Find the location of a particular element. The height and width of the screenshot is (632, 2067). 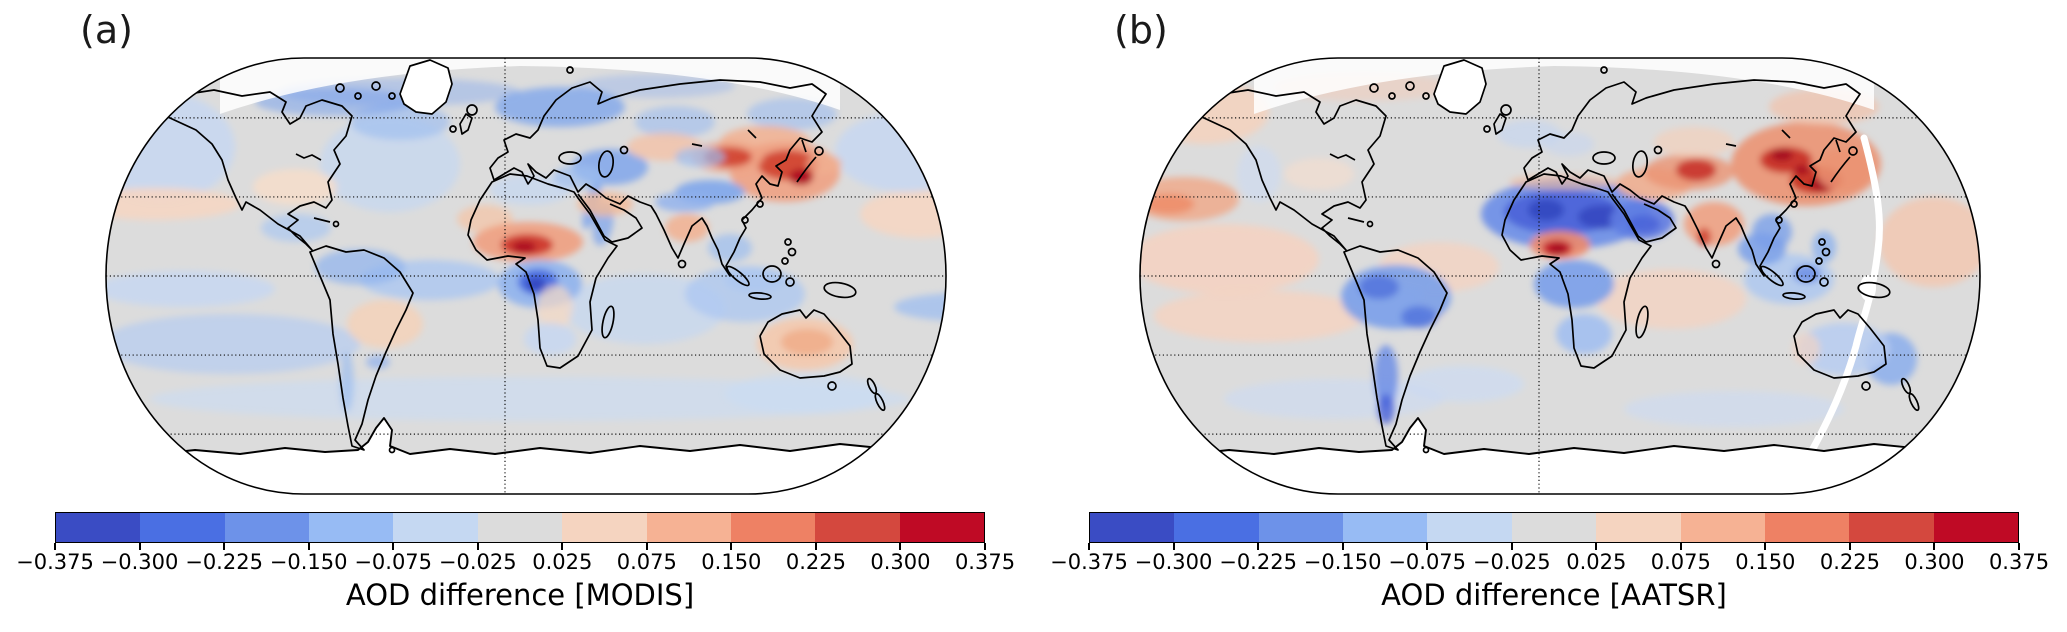

arctic-no-data is located at coordinates (530, 86).